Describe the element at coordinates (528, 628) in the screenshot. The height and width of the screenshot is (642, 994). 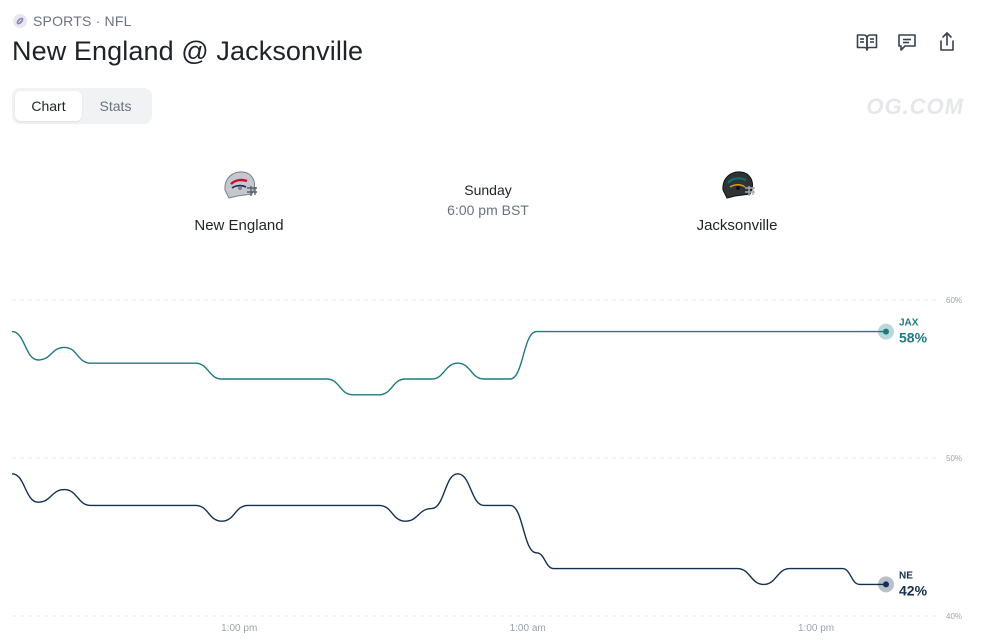
I see `x-tick-label: 1:00 am` at that location.